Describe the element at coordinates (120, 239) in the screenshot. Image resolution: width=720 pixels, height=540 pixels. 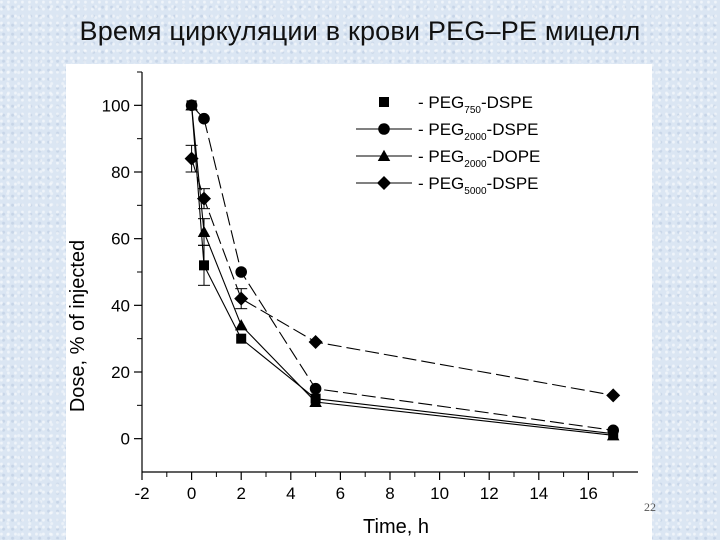
I see `y-tick-label: 60` at that location.